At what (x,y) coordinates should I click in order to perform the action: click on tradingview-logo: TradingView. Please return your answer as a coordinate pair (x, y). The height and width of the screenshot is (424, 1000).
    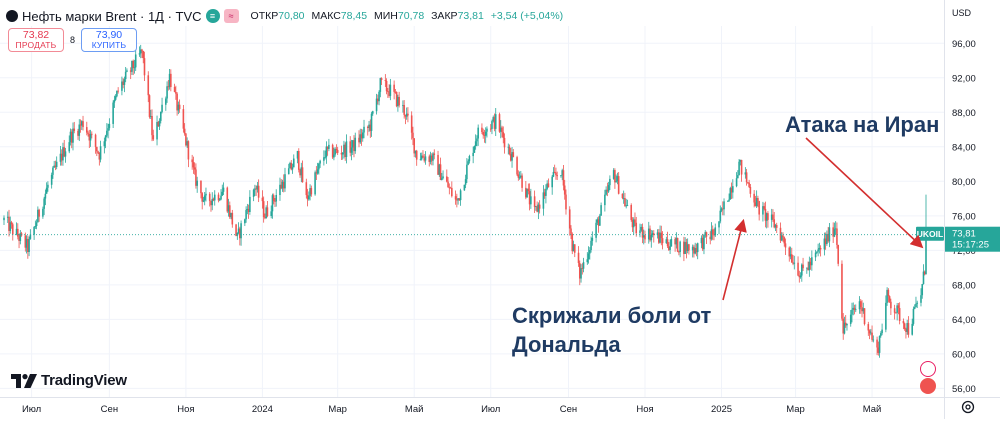
    Looking at the image, I should click on (69, 380).